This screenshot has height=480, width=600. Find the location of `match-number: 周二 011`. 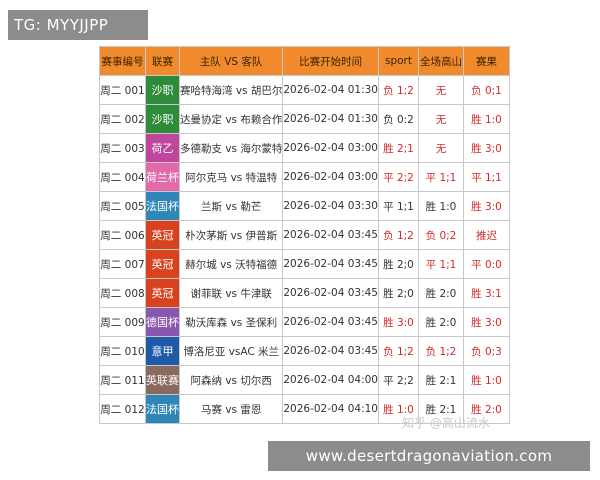

match-number: 周二 011 is located at coordinates (122, 380).